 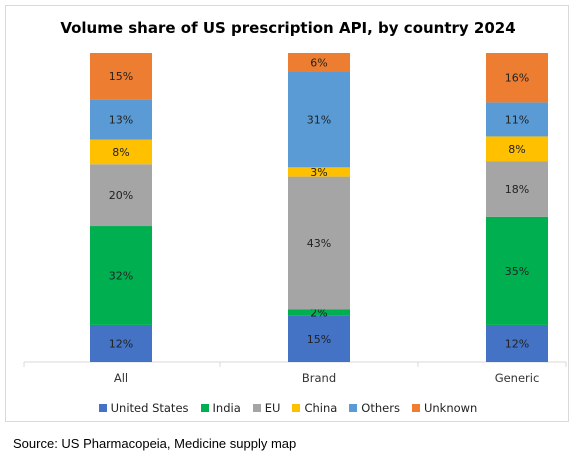 What do you see at coordinates (319, 378) in the screenshot?
I see `x-tick-label: Brand` at bounding box center [319, 378].